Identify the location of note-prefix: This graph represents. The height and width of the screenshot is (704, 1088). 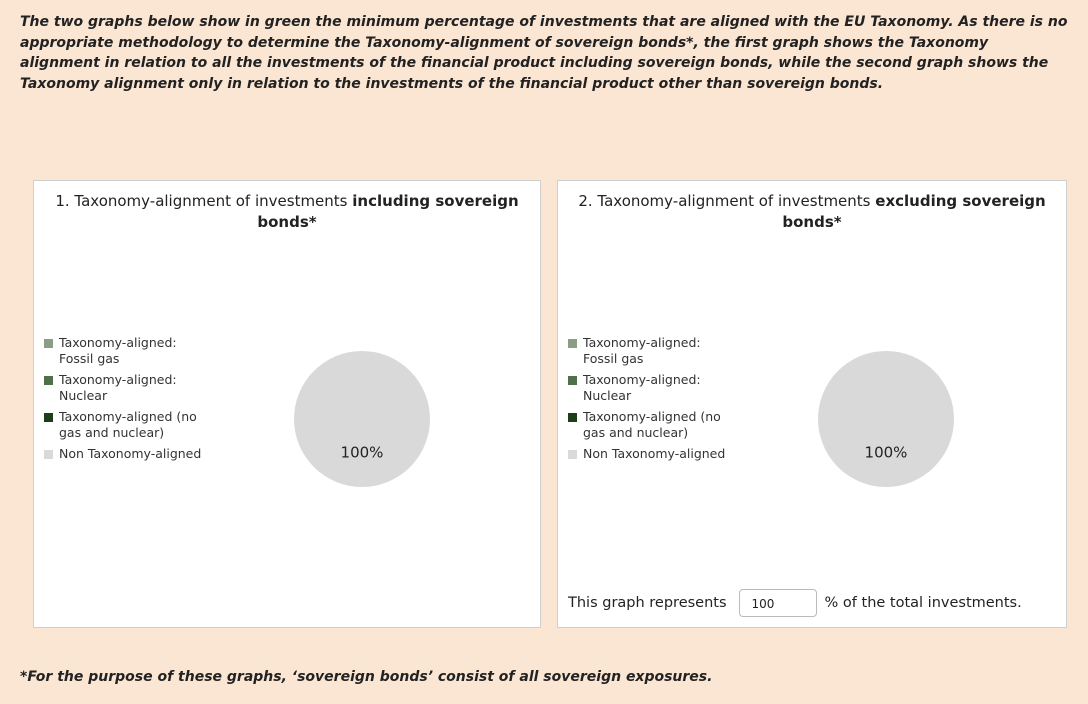
(647, 603).